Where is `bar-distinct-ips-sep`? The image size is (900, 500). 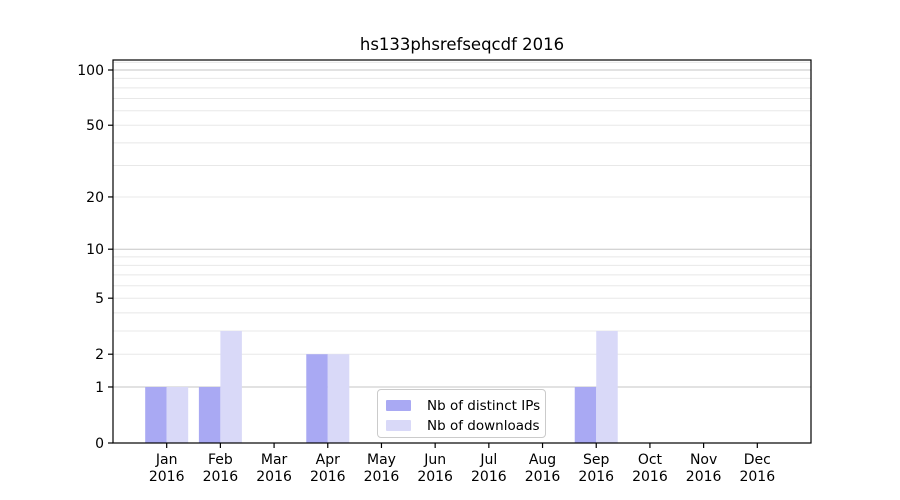 bar-distinct-ips-sep is located at coordinates (585, 414).